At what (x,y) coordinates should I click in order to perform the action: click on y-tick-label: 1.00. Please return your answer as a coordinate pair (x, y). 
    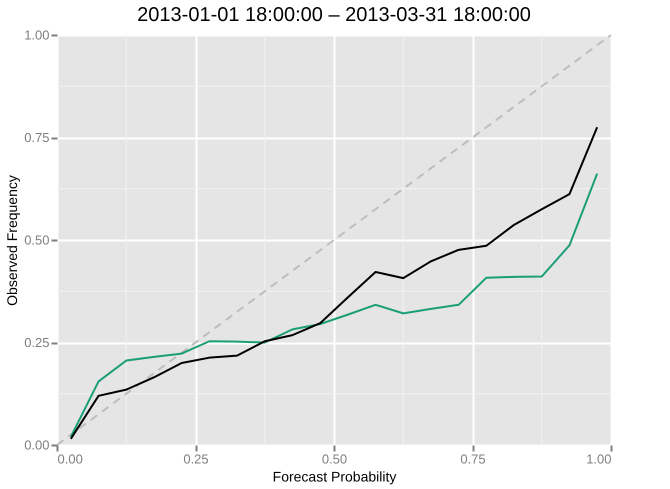
    Looking at the image, I should click on (37, 35).